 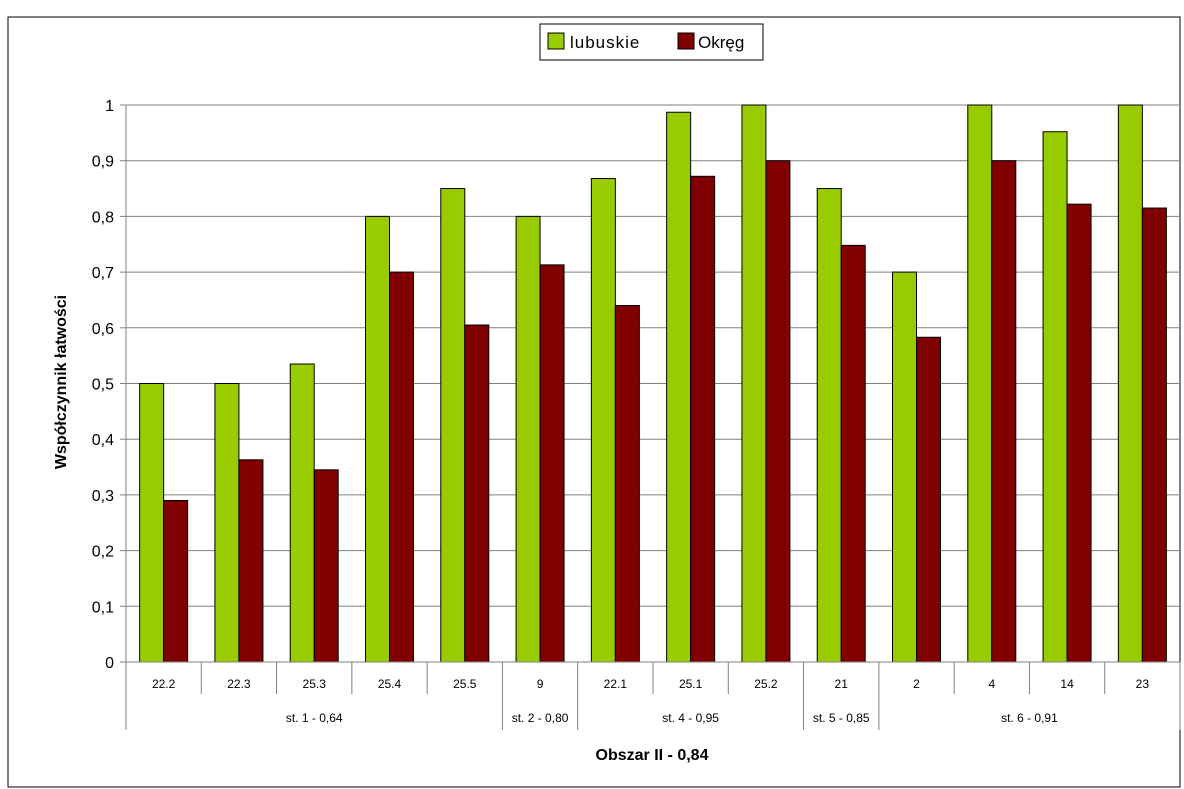 What do you see at coordinates (103, 273) in the screenshot?
I see `y-tick-label: 0,7` at bounding box center [103, 273].